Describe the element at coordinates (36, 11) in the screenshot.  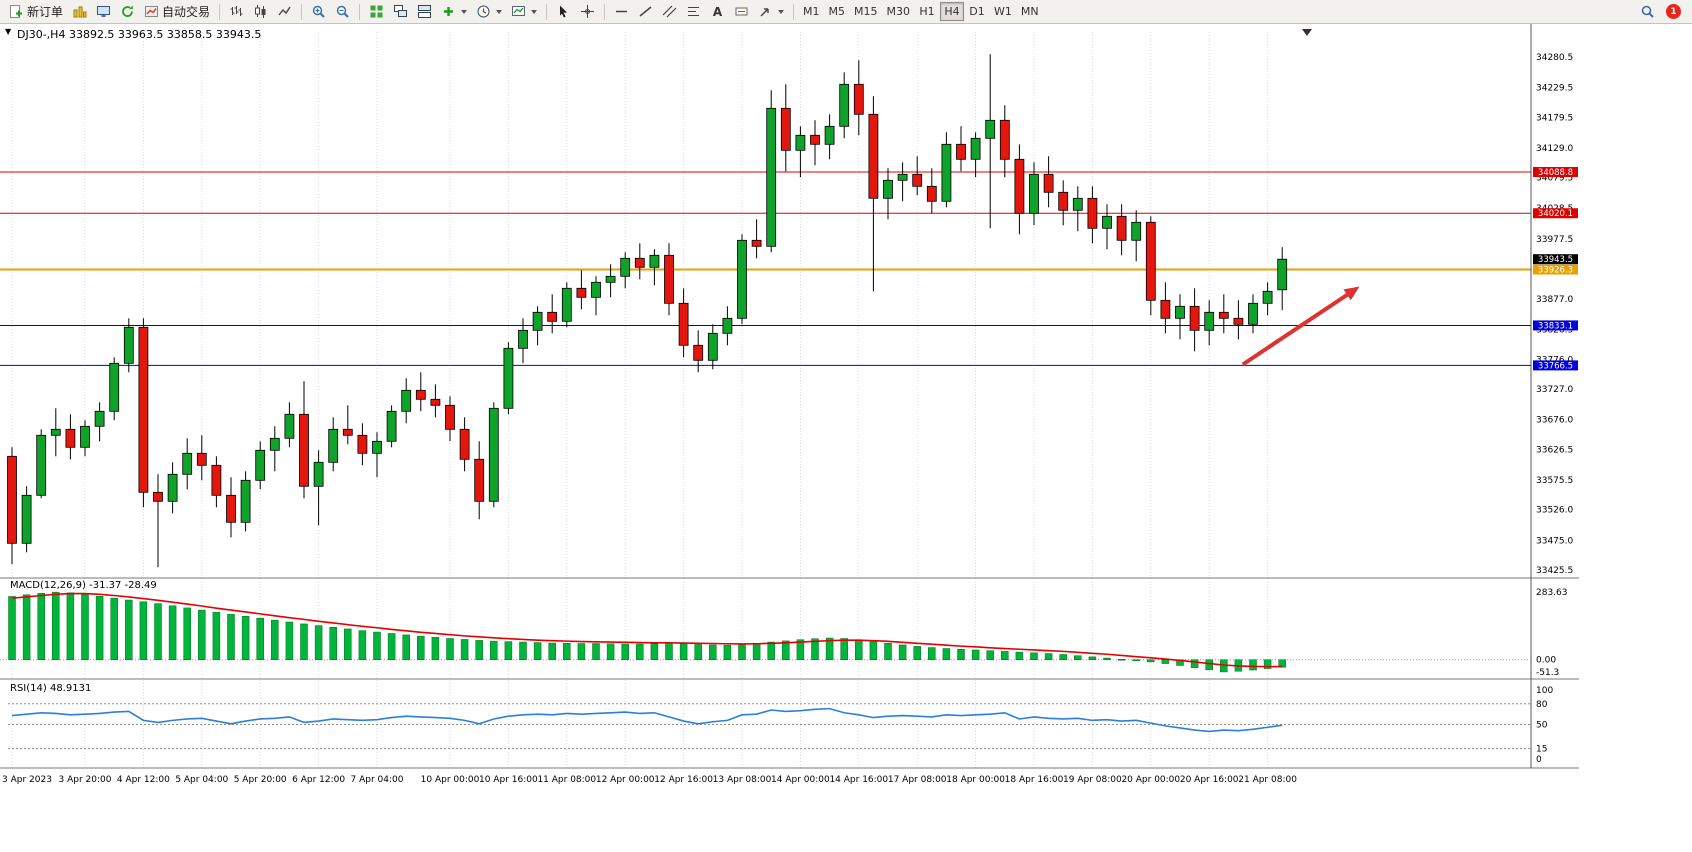
I see `new-order-button: 新订单` at that location.